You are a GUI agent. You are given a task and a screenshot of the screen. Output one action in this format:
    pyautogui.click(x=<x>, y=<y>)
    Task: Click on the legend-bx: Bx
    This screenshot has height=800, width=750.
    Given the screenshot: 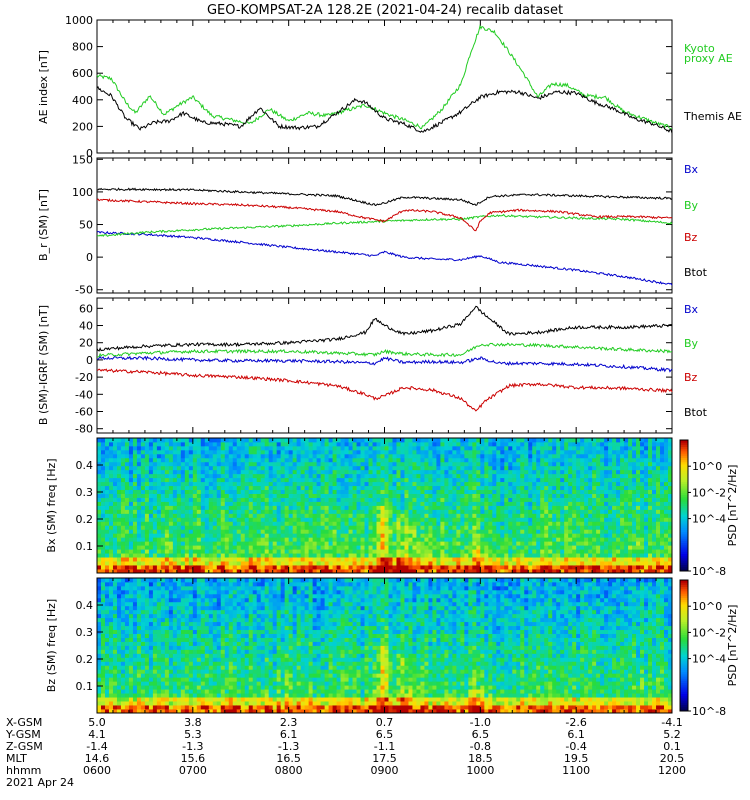 What is the action you would take?
    pyautogui.click(x=691, y=169)
    